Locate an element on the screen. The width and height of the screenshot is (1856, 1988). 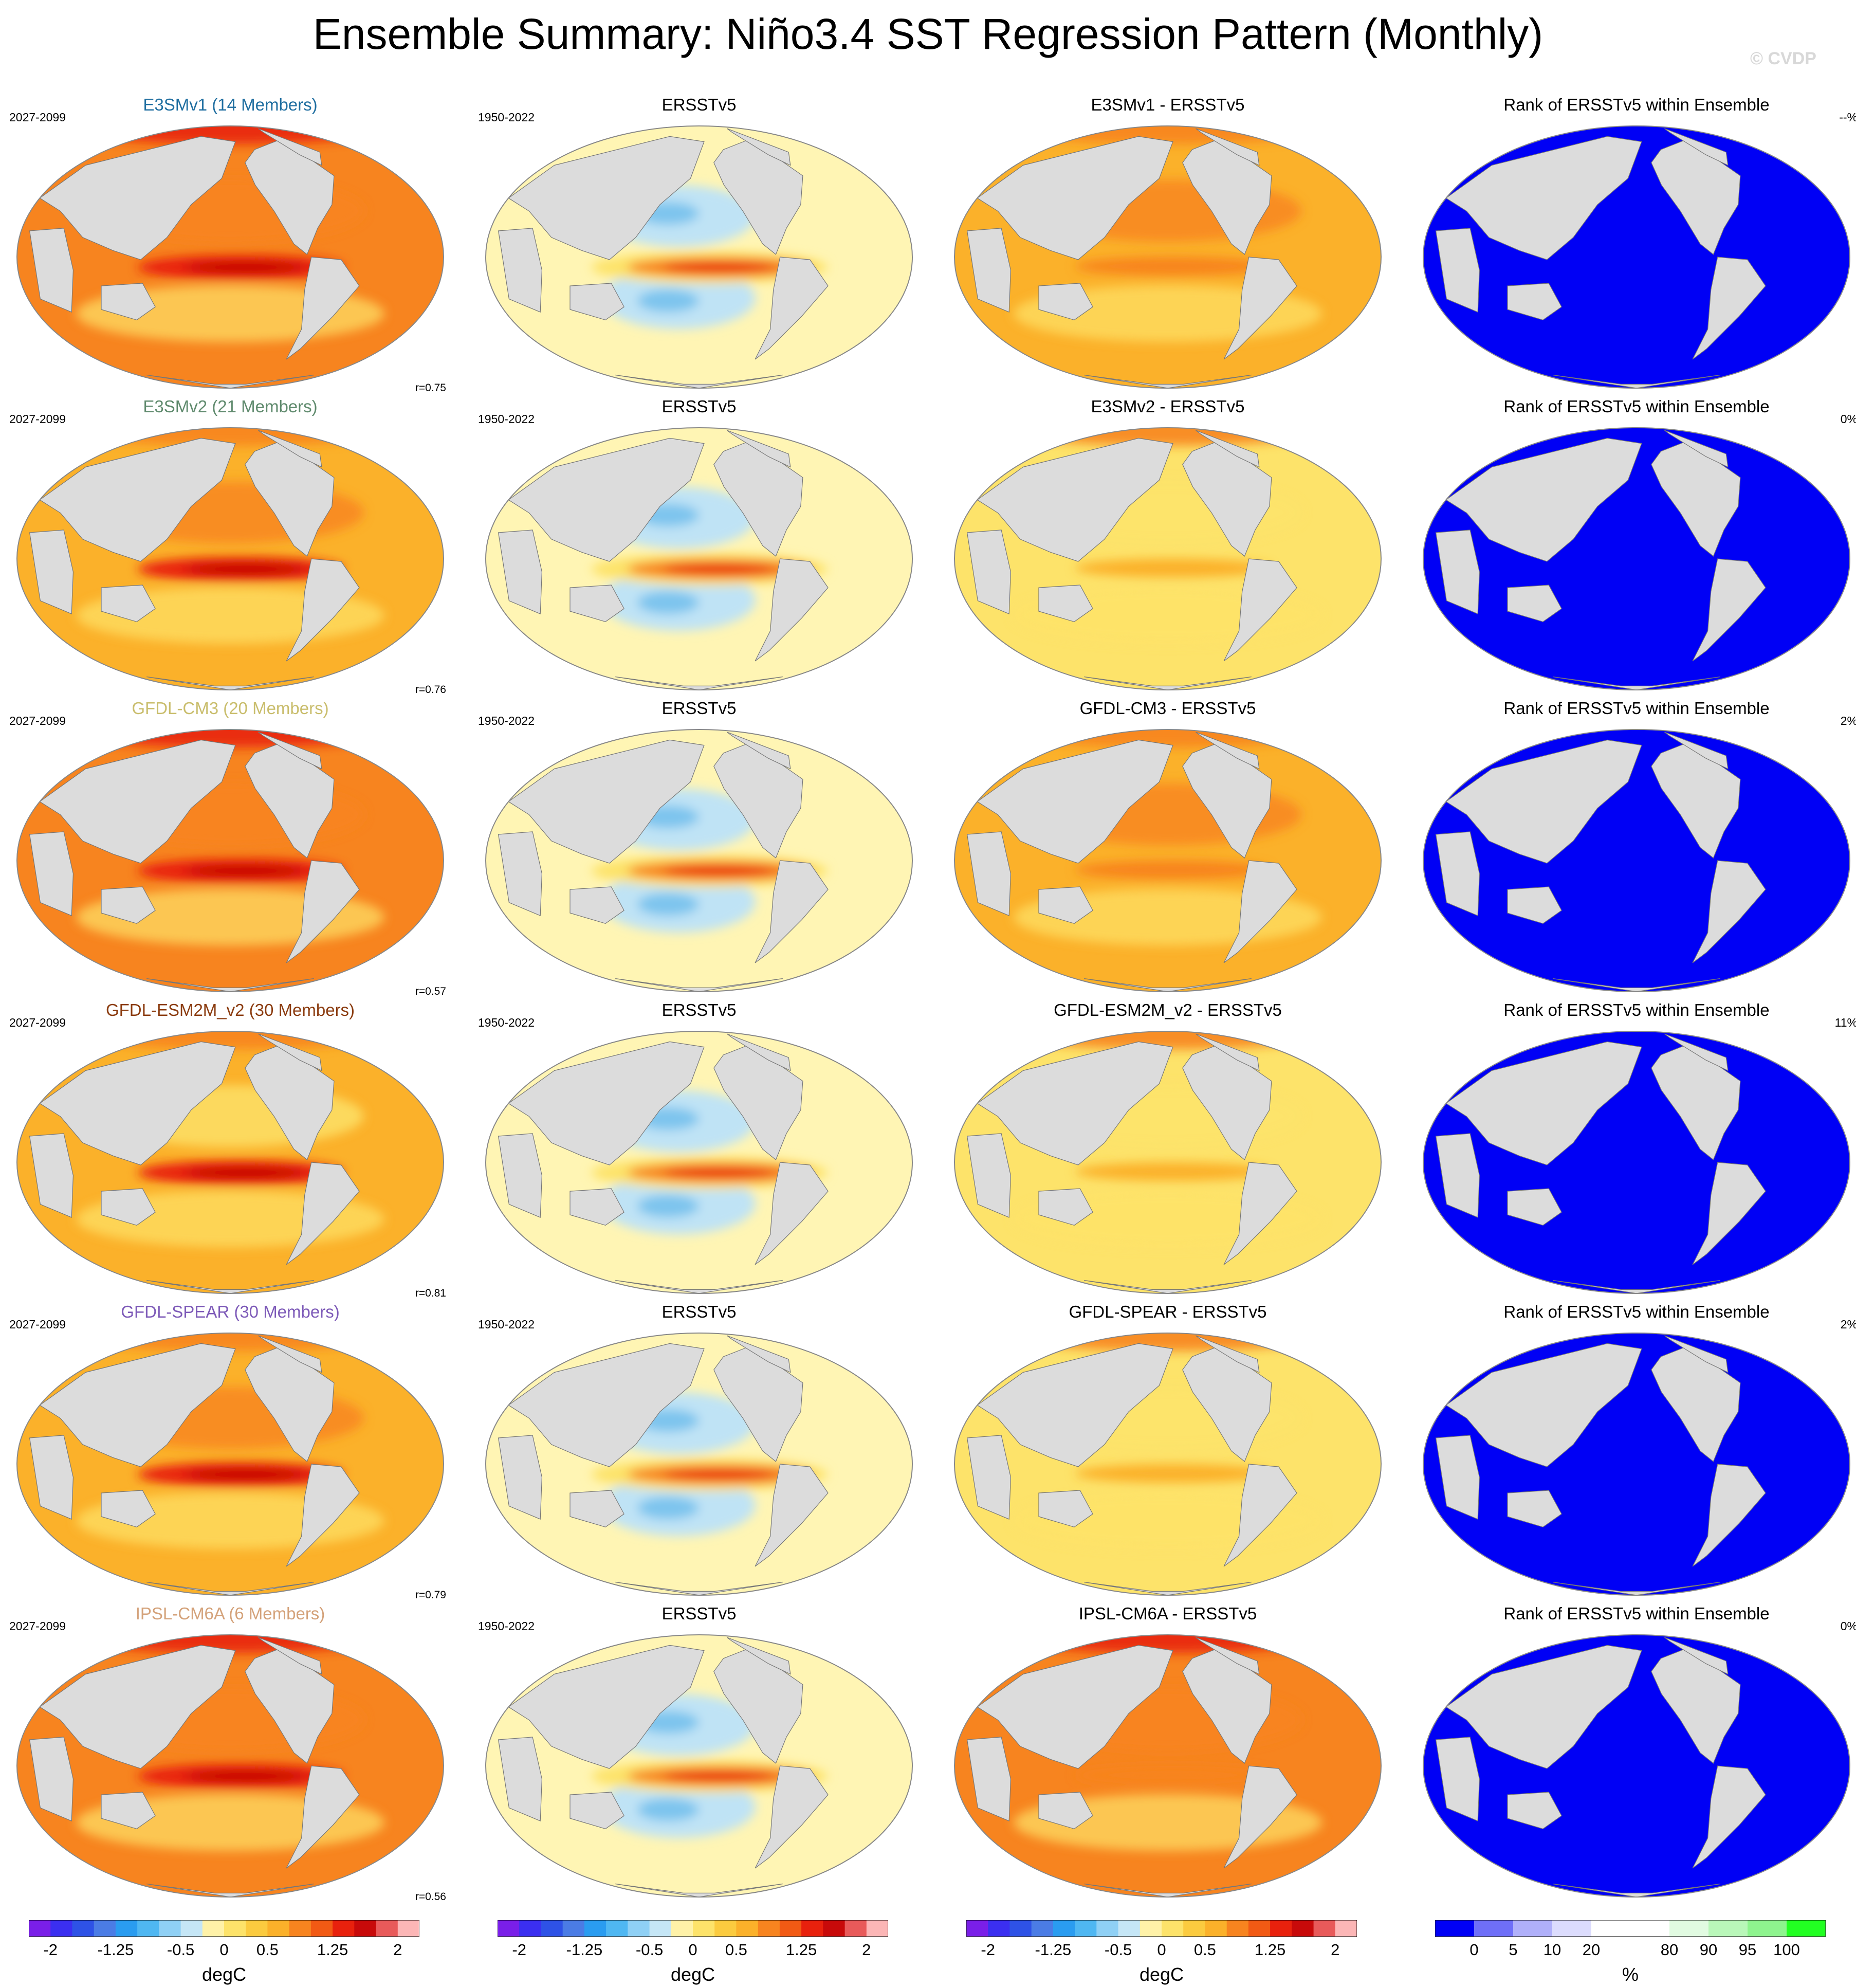
pattern-correlation: r=0.81 is located at coordinates (430, 1293).